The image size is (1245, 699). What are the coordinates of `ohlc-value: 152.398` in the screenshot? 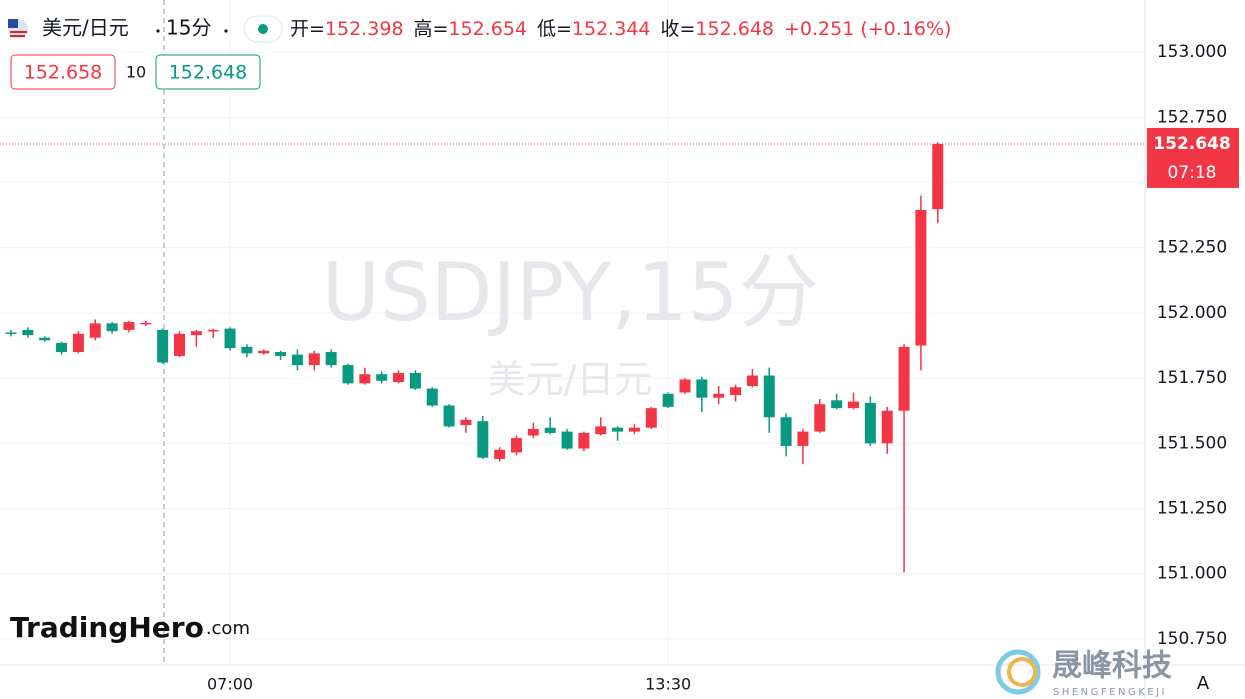 It's located at (364, 29).